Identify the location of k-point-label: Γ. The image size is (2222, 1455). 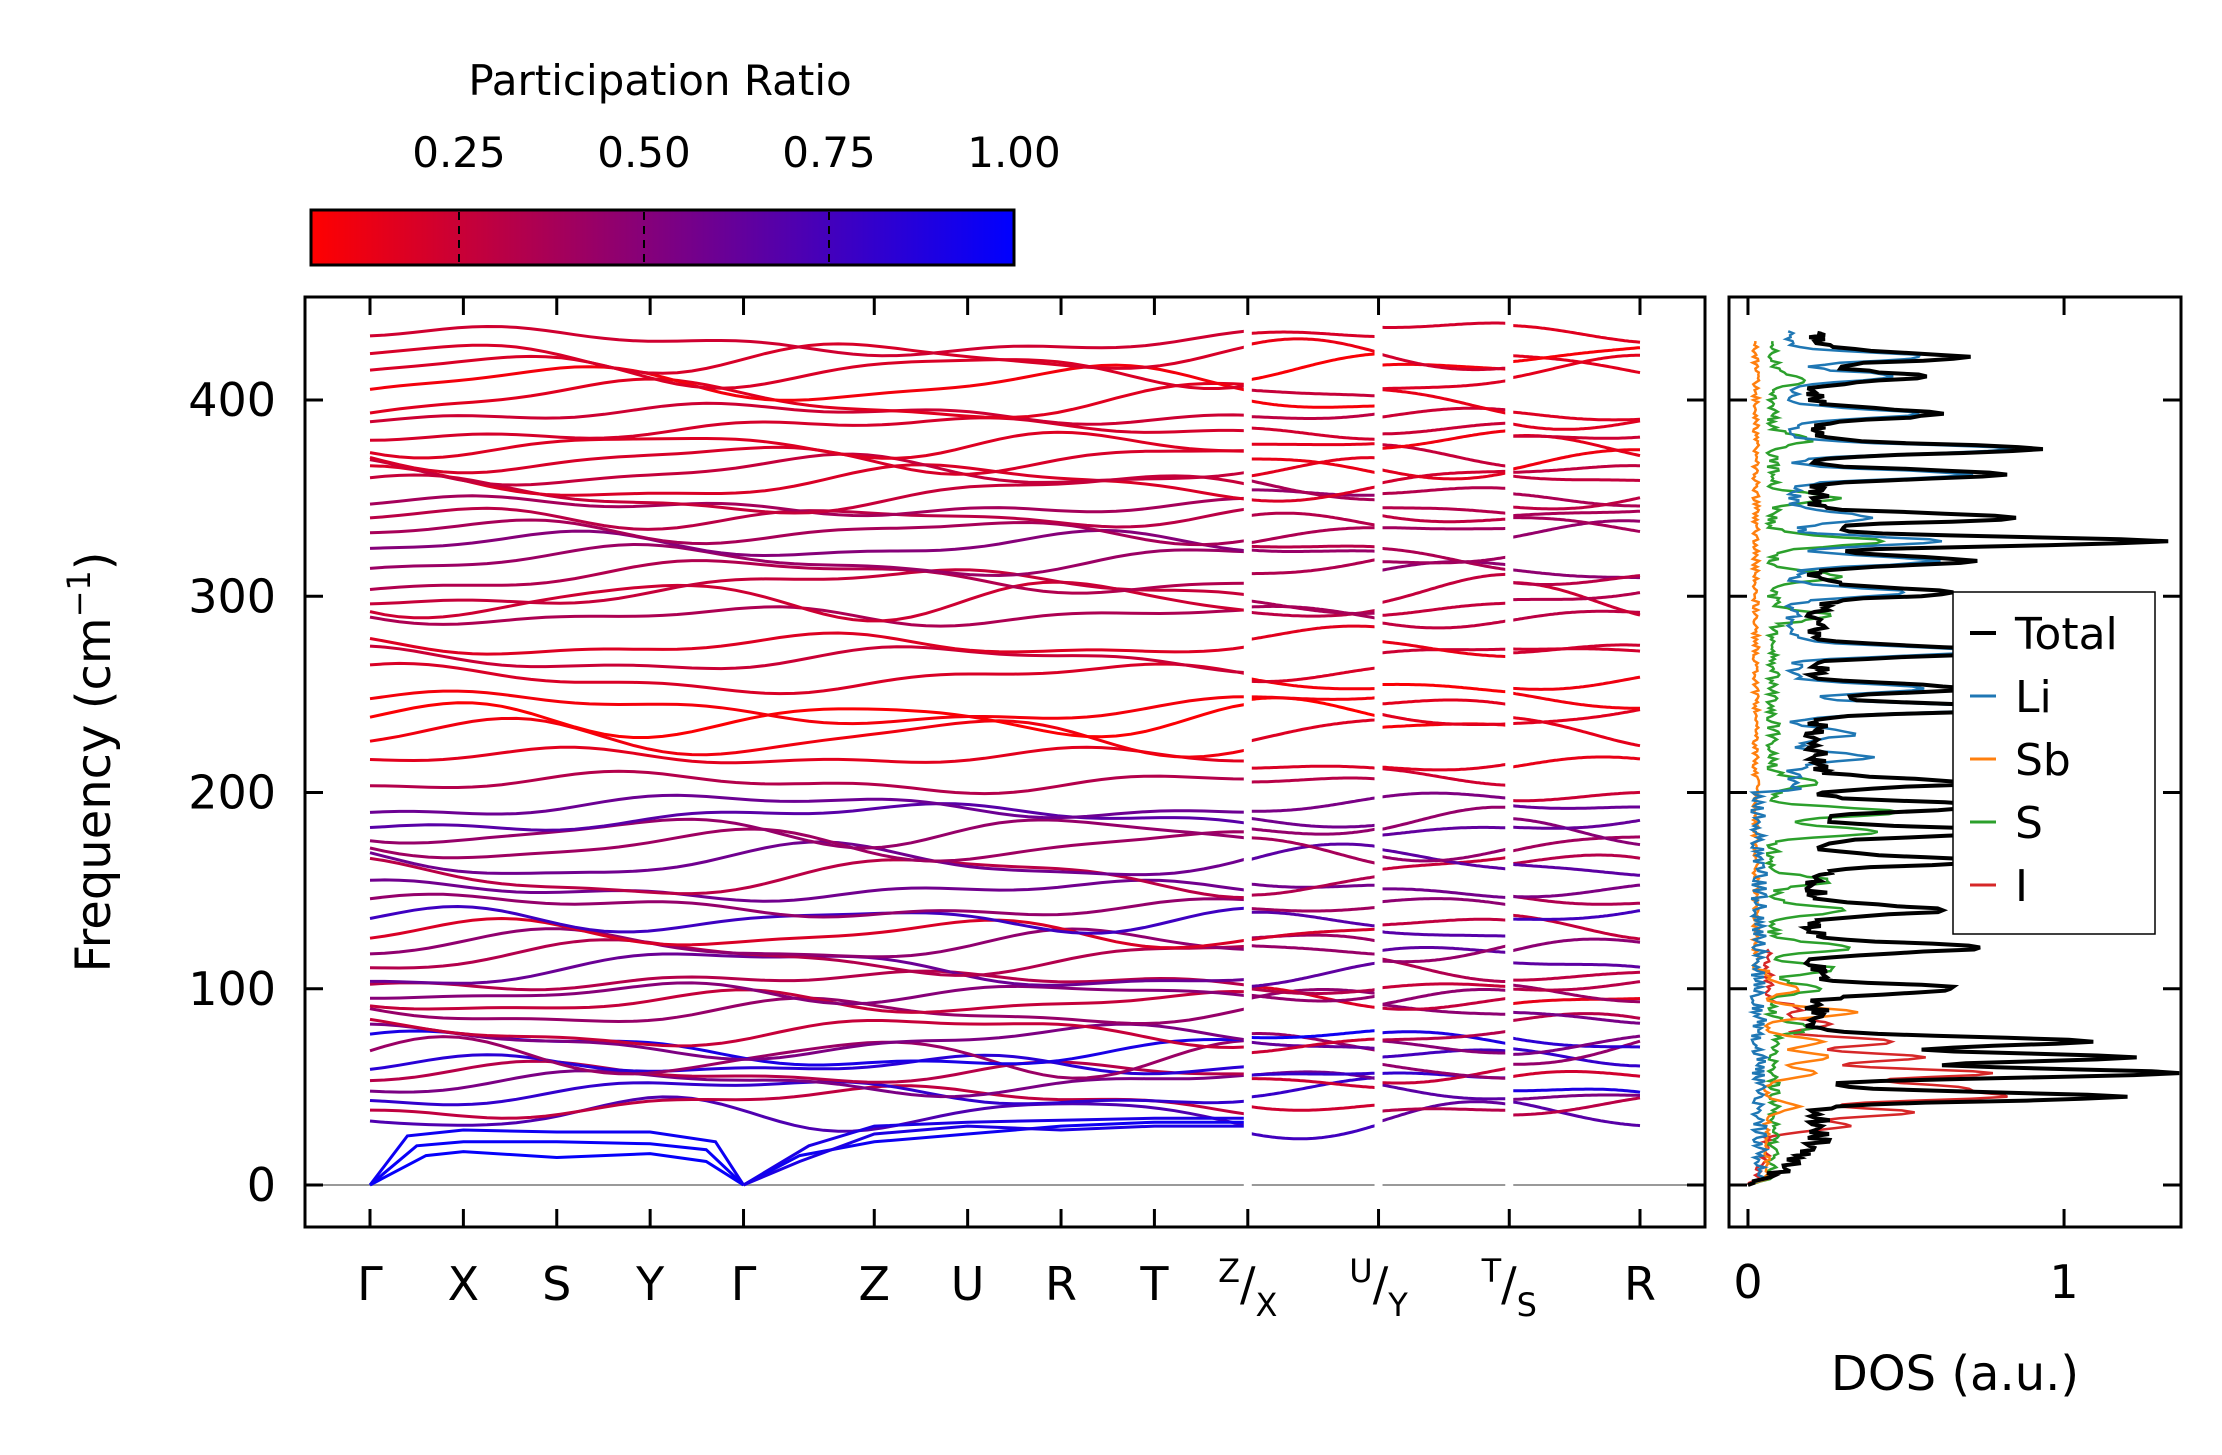
(744, 1284).